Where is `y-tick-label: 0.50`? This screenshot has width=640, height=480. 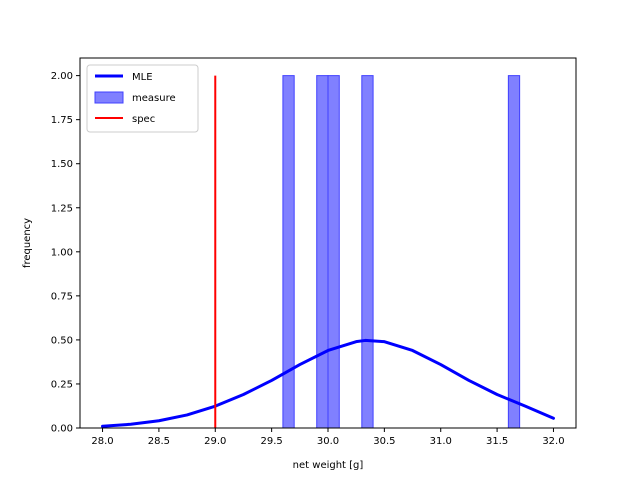
y-tick-label: 0.50 is located at coordinates (62, 340).